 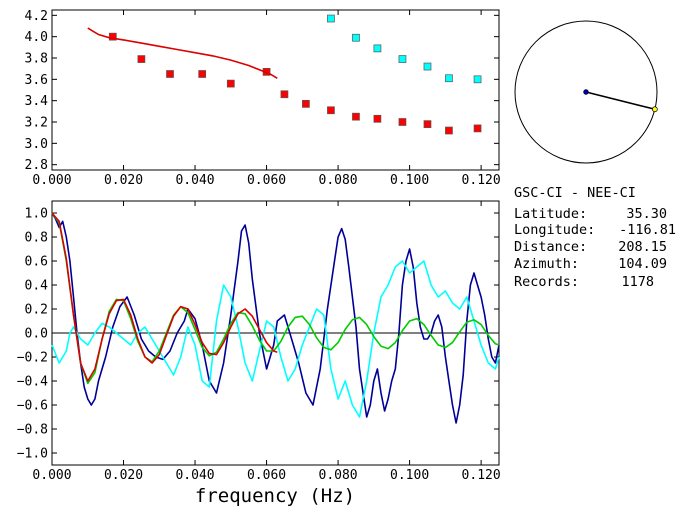 I want to click on correlation-ytick-label: −0.6, so click(x=32, y=406).